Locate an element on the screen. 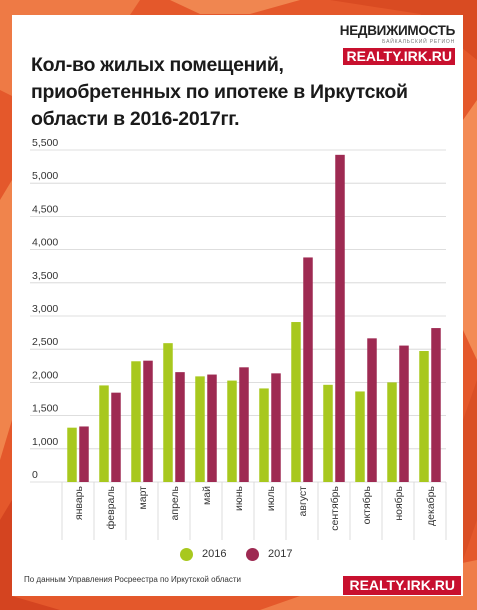 The image size is (477, 610). x-tick-label: январь is located at coordinates (79, 502).